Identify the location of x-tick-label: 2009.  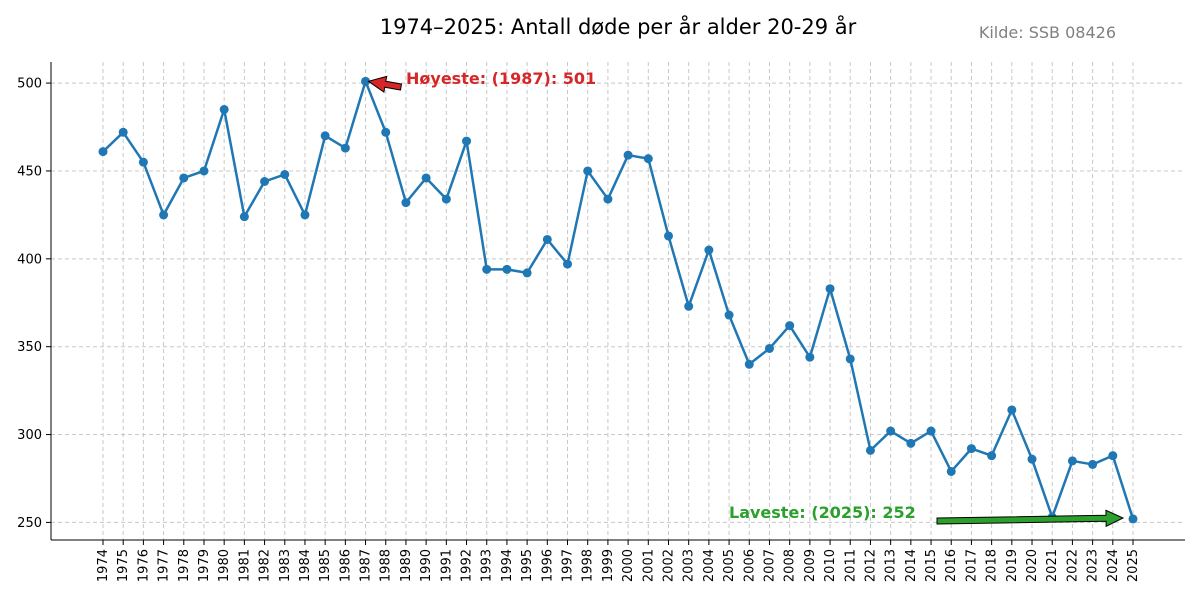
(810, 565).